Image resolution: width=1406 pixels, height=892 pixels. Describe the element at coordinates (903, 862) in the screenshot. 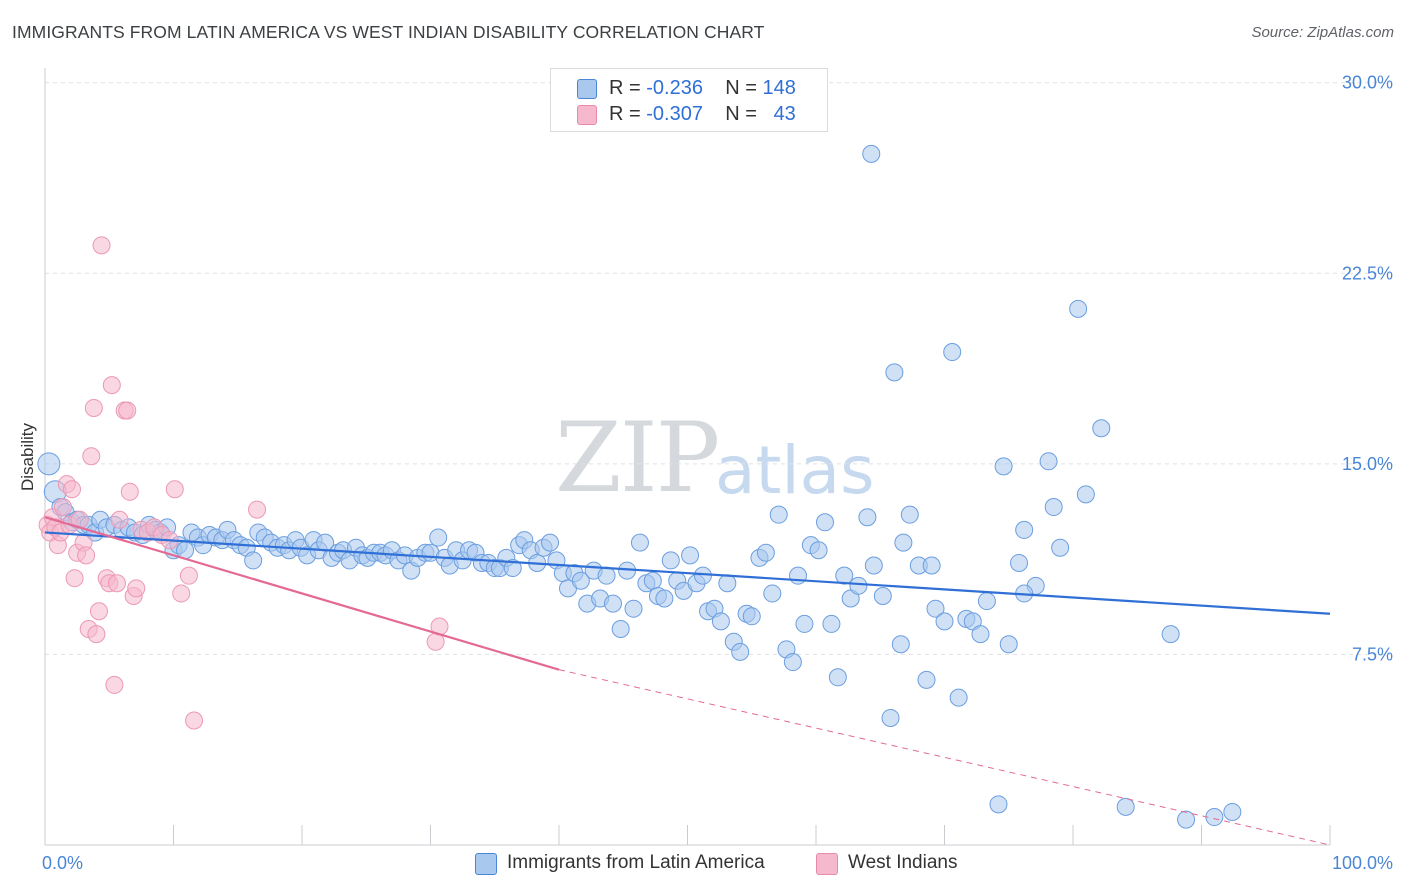

I see `bottom-legend-label-pink: West Indians` at that location.